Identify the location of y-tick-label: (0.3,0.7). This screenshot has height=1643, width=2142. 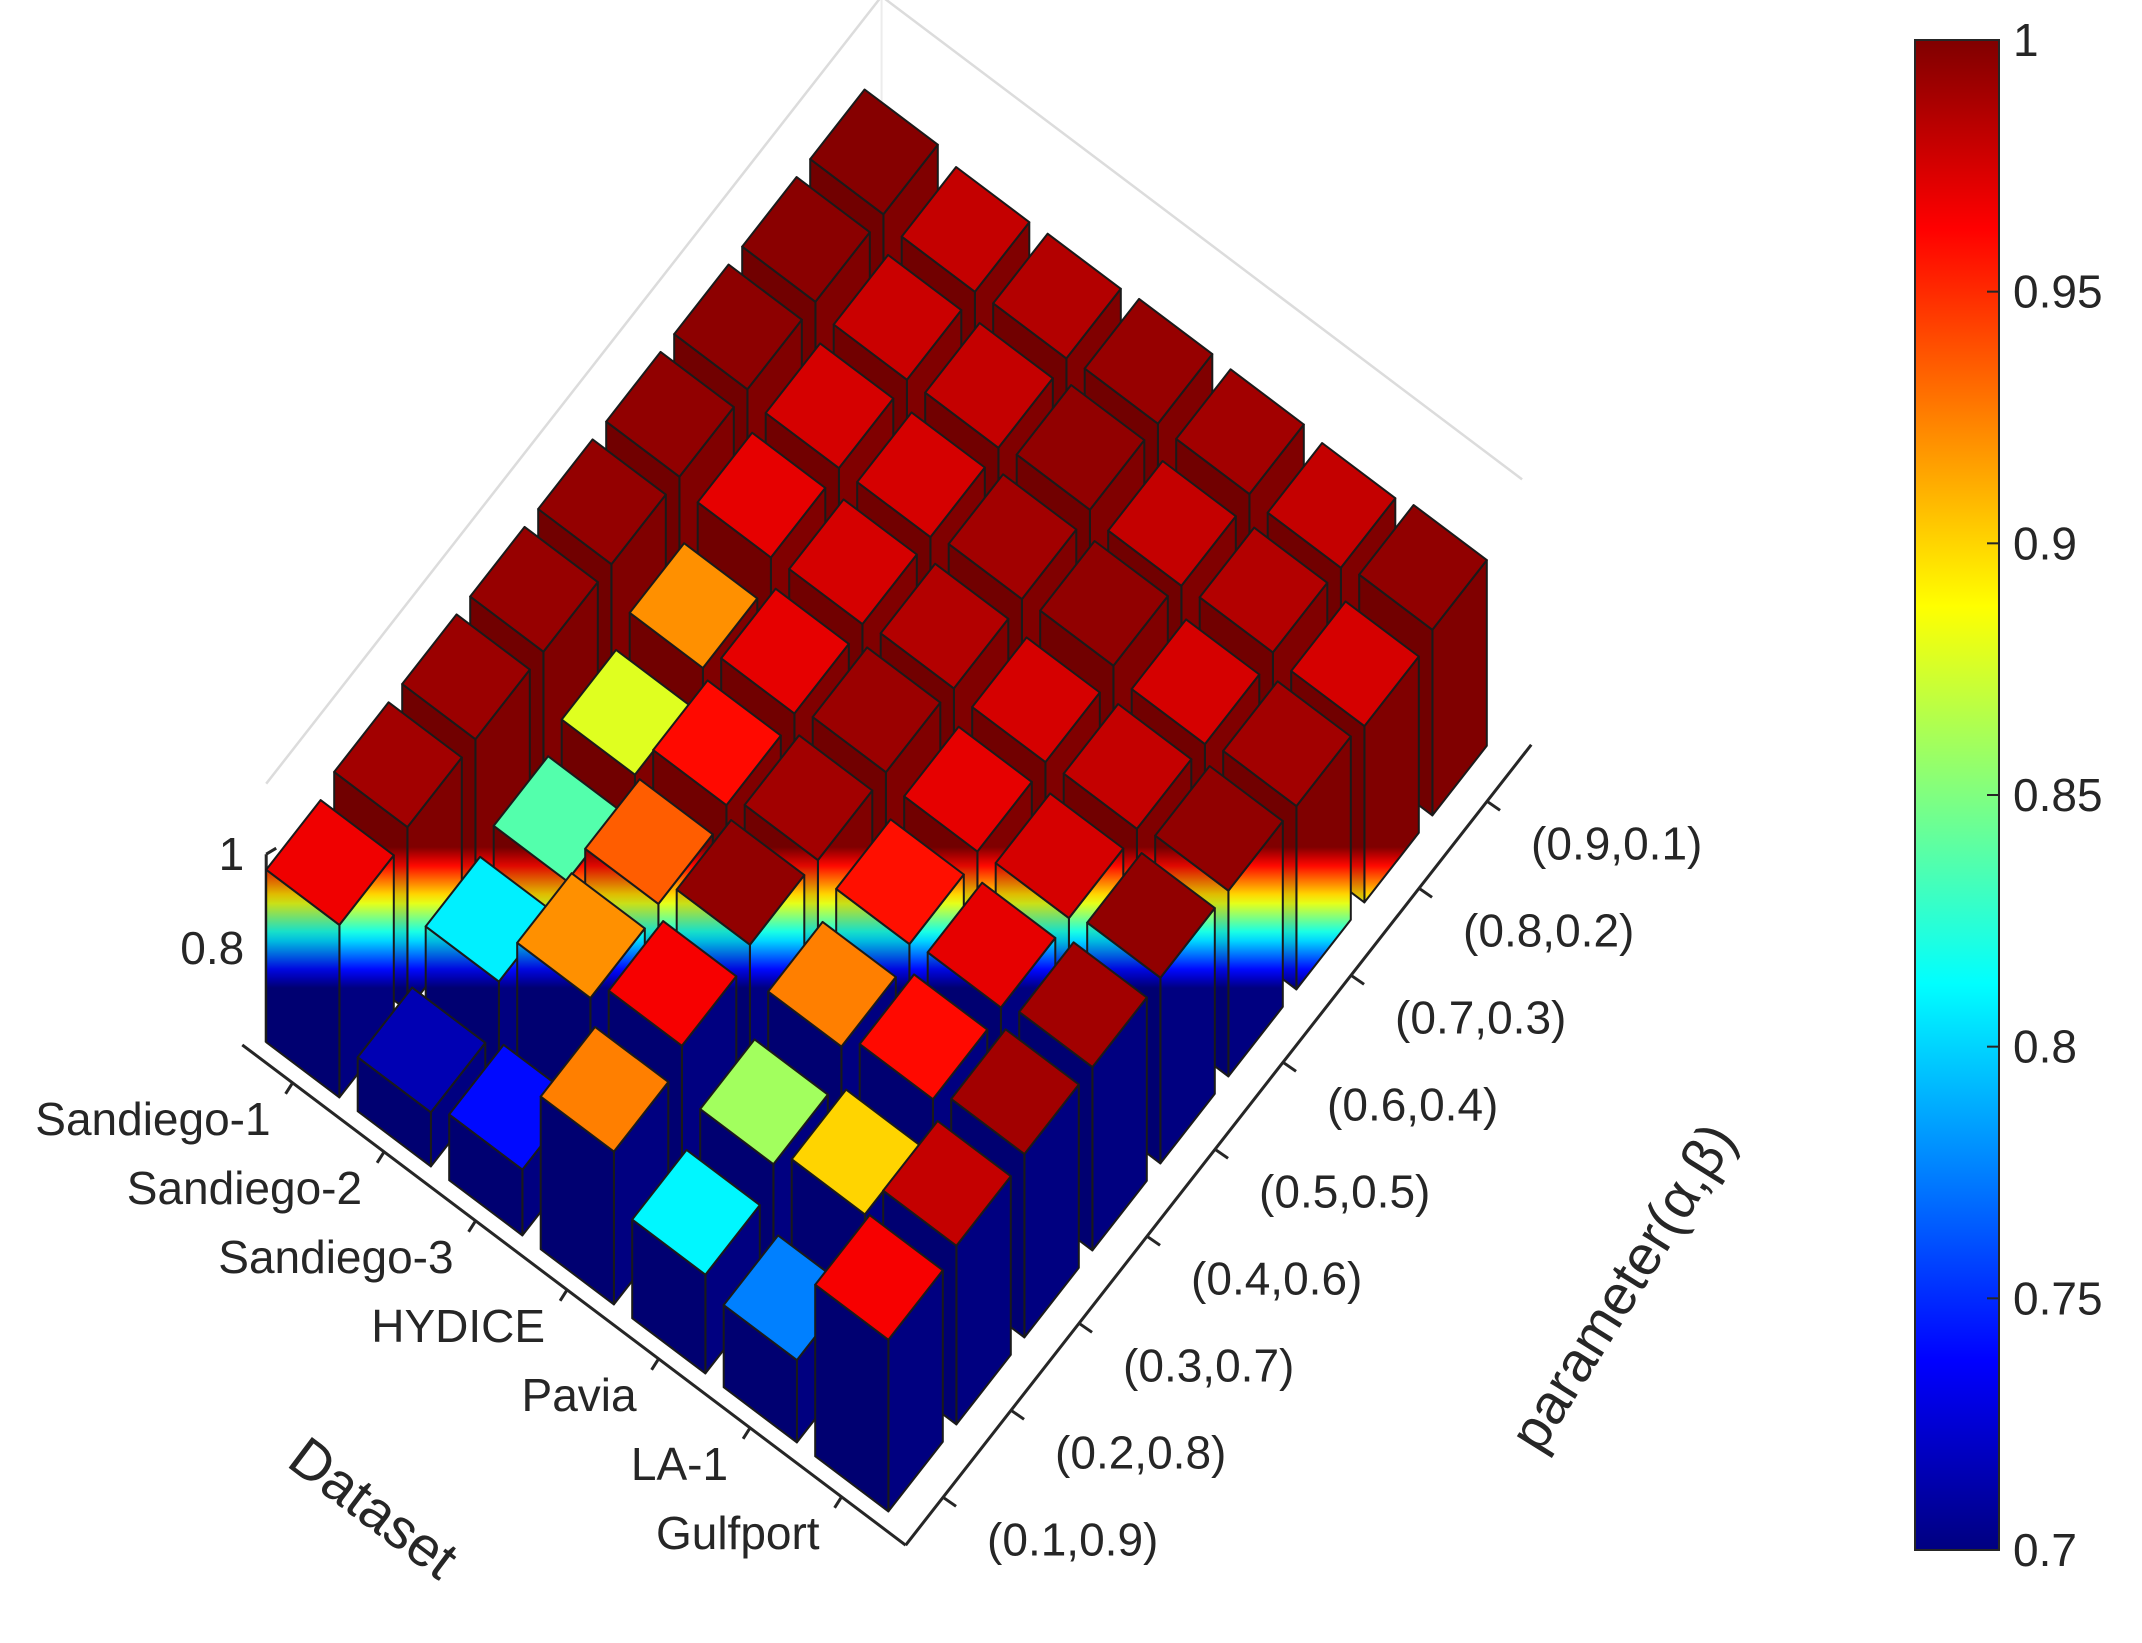
(1208, 1365).